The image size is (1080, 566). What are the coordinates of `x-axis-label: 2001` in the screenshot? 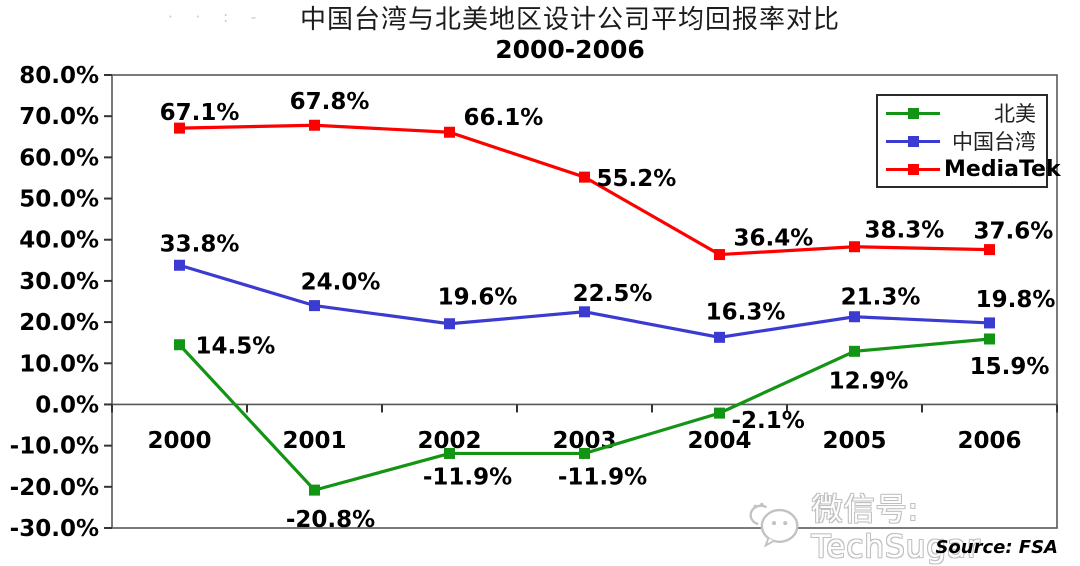 It's located at (314, 441).